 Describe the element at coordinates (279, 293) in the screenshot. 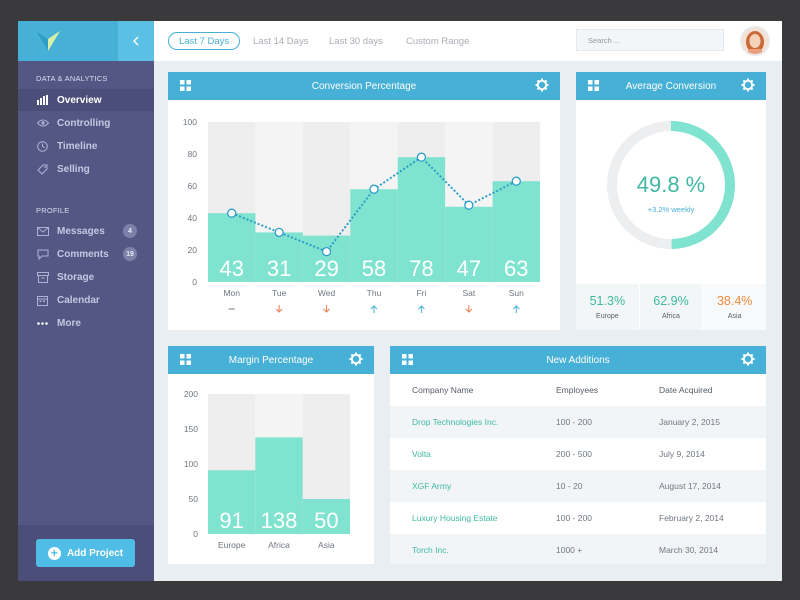

I see `x-tick-label: Tue` at that location.